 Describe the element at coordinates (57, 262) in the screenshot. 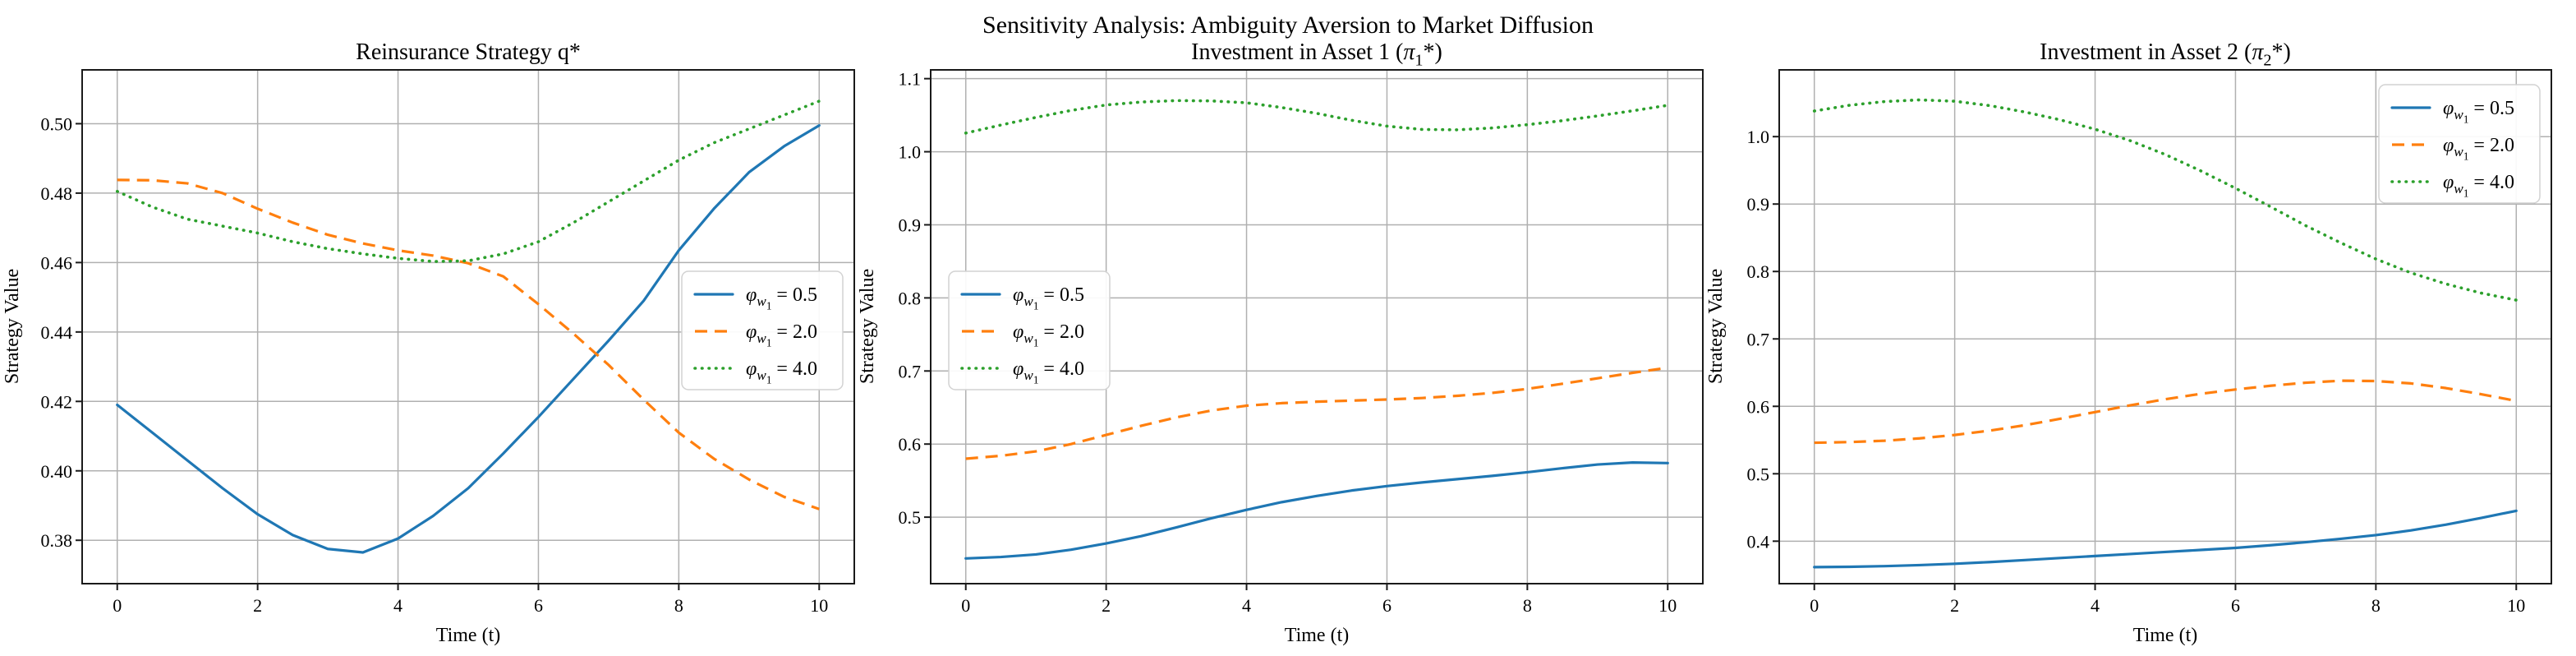

I see `y-tick-label: 0.46` at that location.